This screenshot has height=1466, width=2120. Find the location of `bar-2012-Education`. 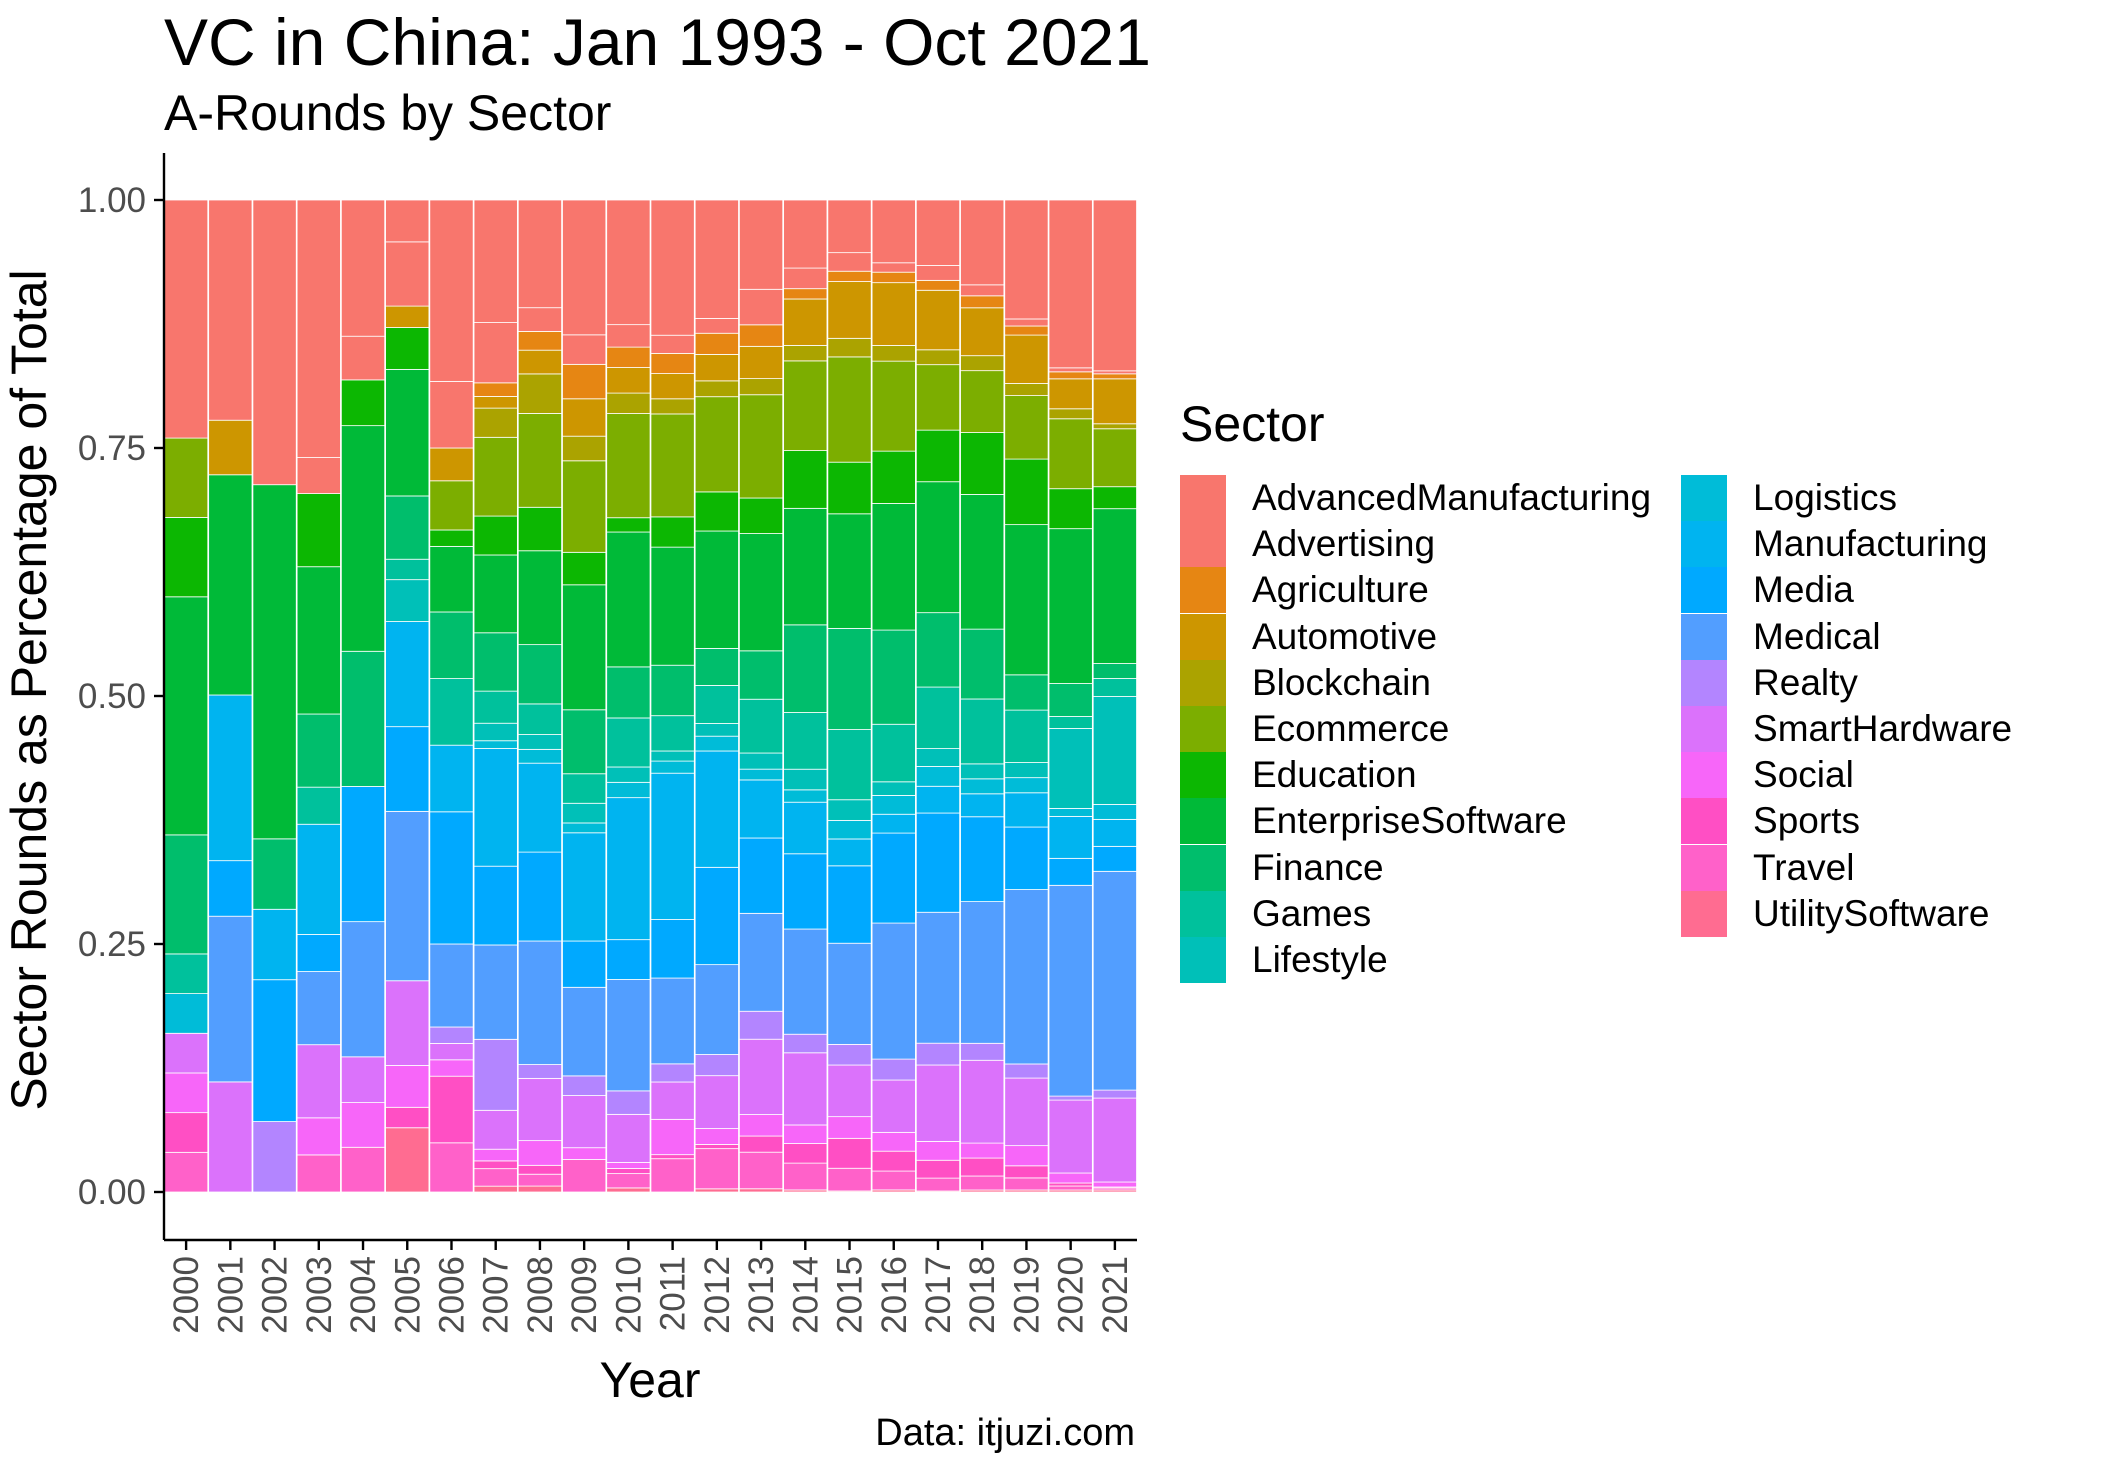

bar-2012-Education is located at coordinates (716, 511).